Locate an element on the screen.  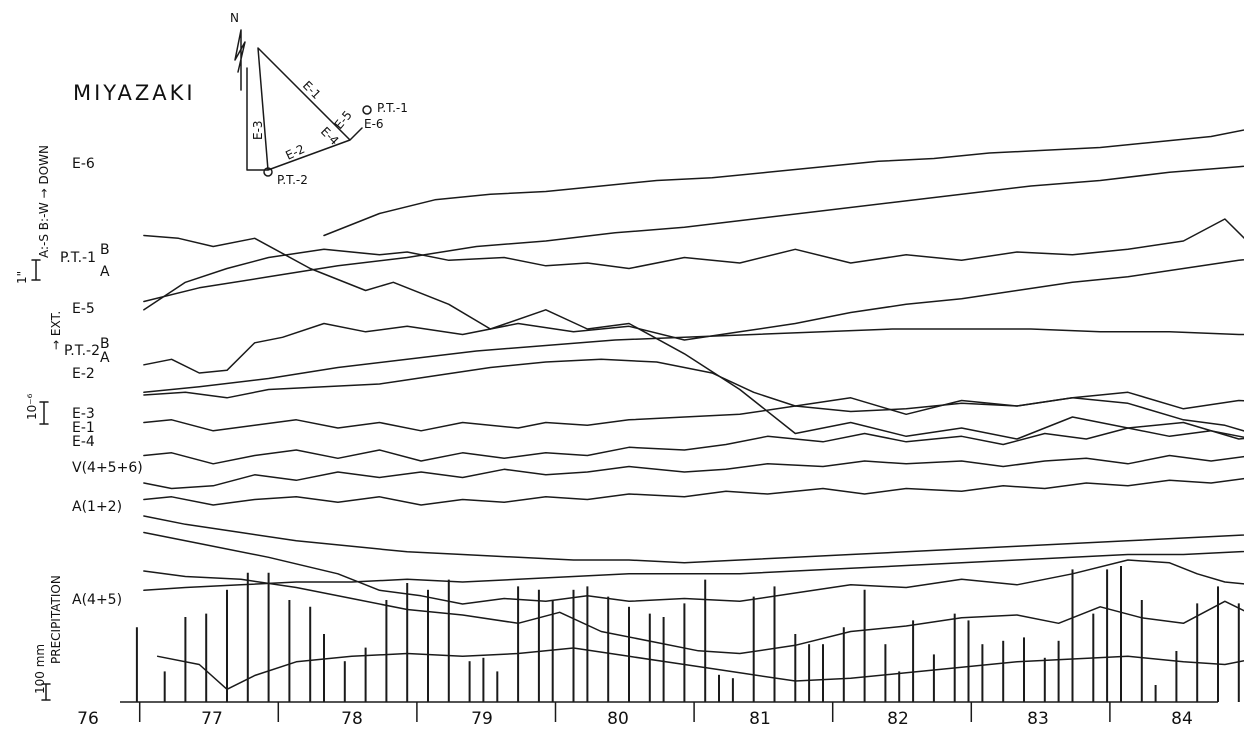
series-label-2: B is located at coordinates (105, 250).